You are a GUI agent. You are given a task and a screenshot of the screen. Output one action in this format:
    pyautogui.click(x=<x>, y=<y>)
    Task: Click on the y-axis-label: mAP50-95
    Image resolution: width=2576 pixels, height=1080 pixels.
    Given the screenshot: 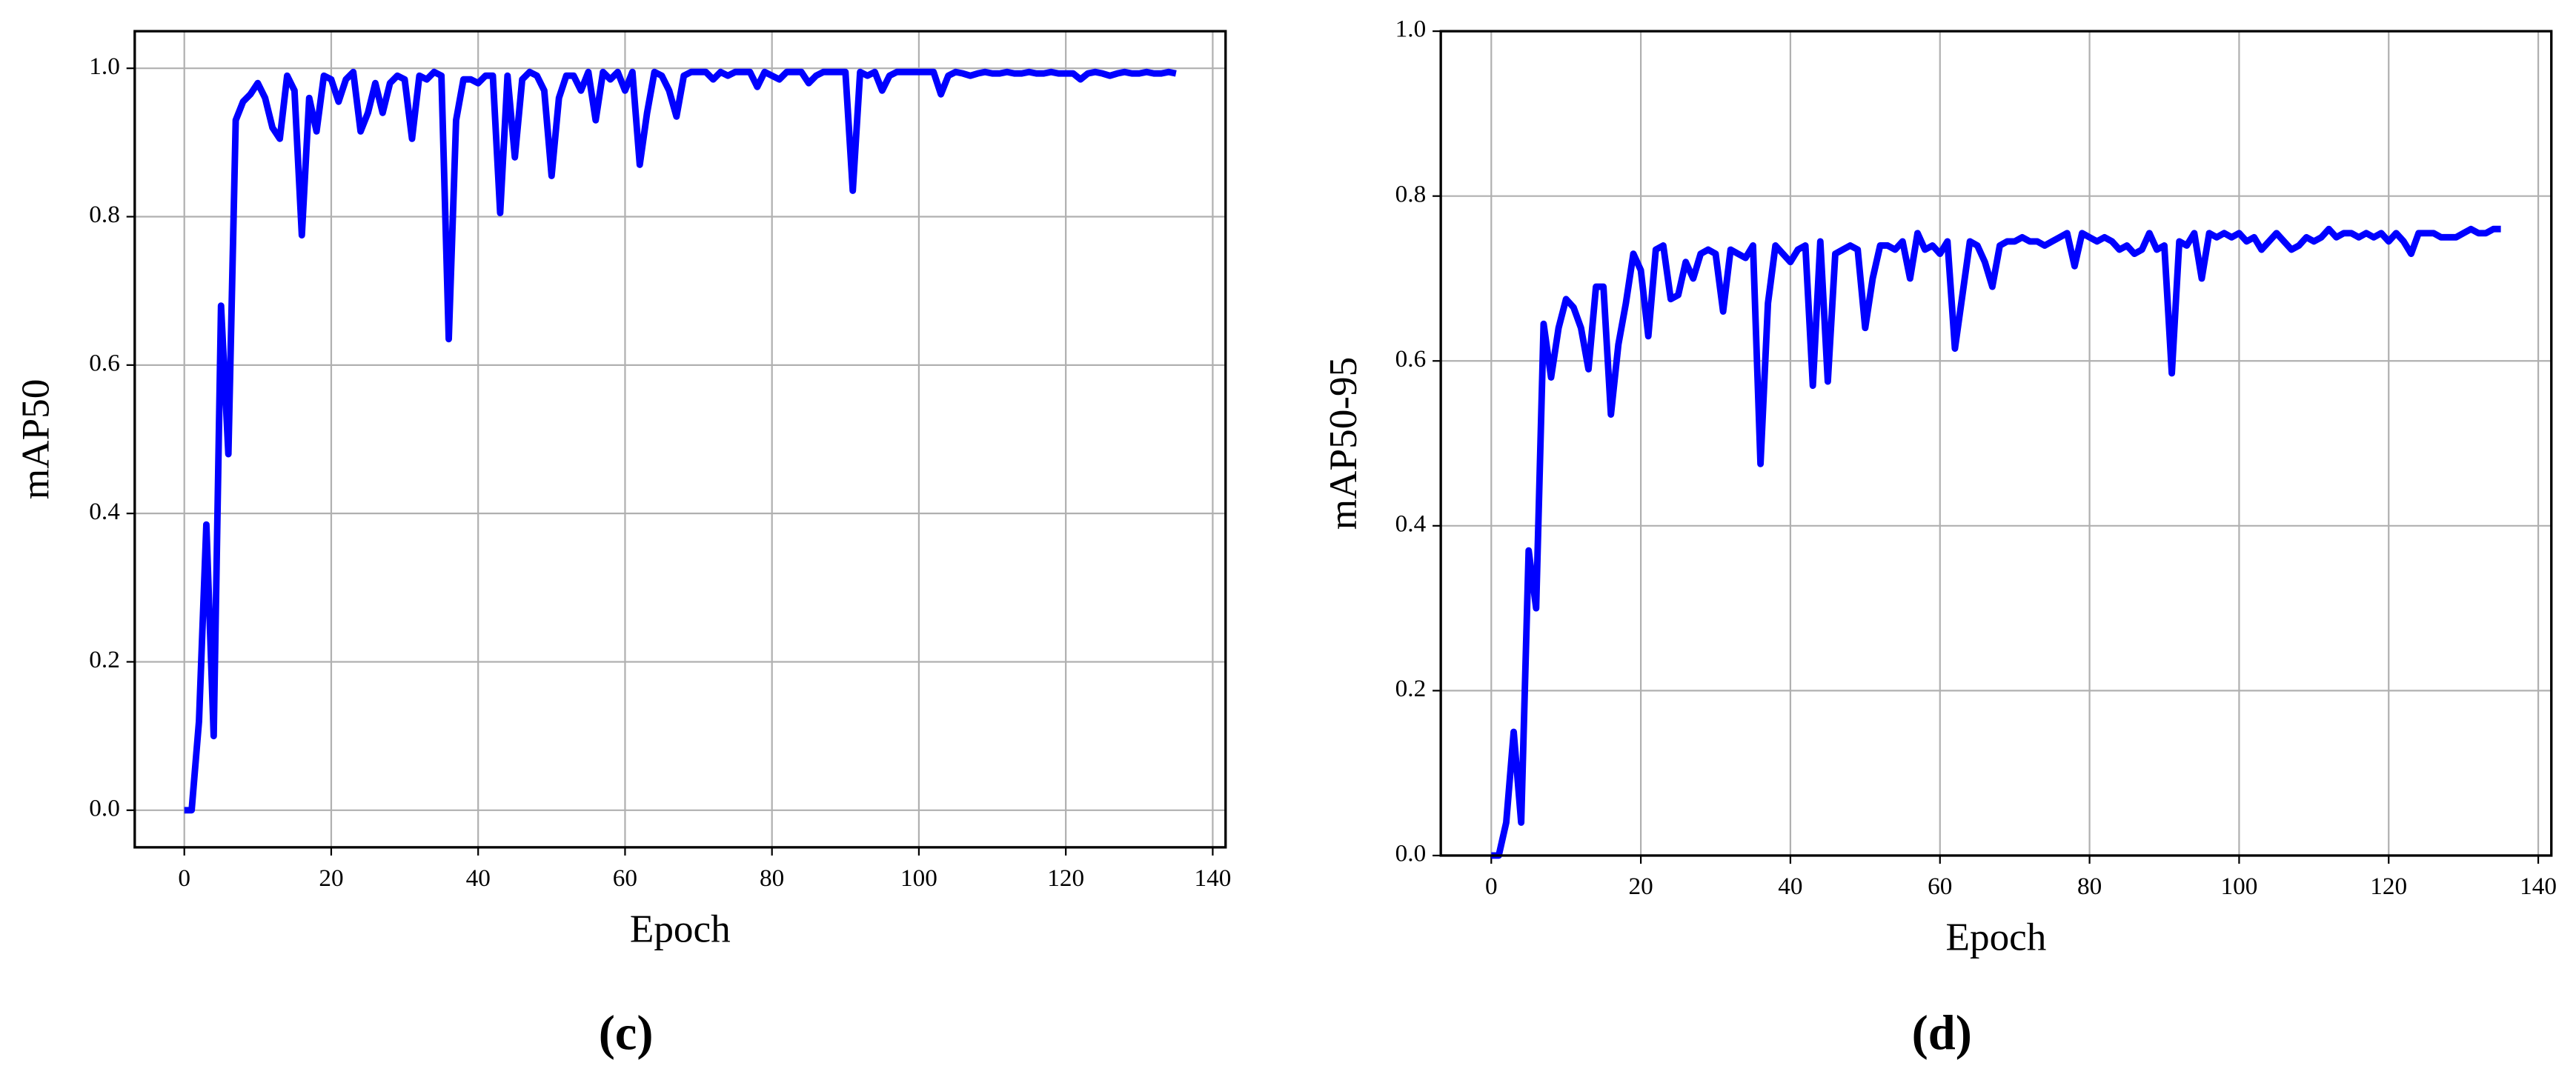 What is the action you would take?
    pyautogui.click(x=1343, y=443)
    